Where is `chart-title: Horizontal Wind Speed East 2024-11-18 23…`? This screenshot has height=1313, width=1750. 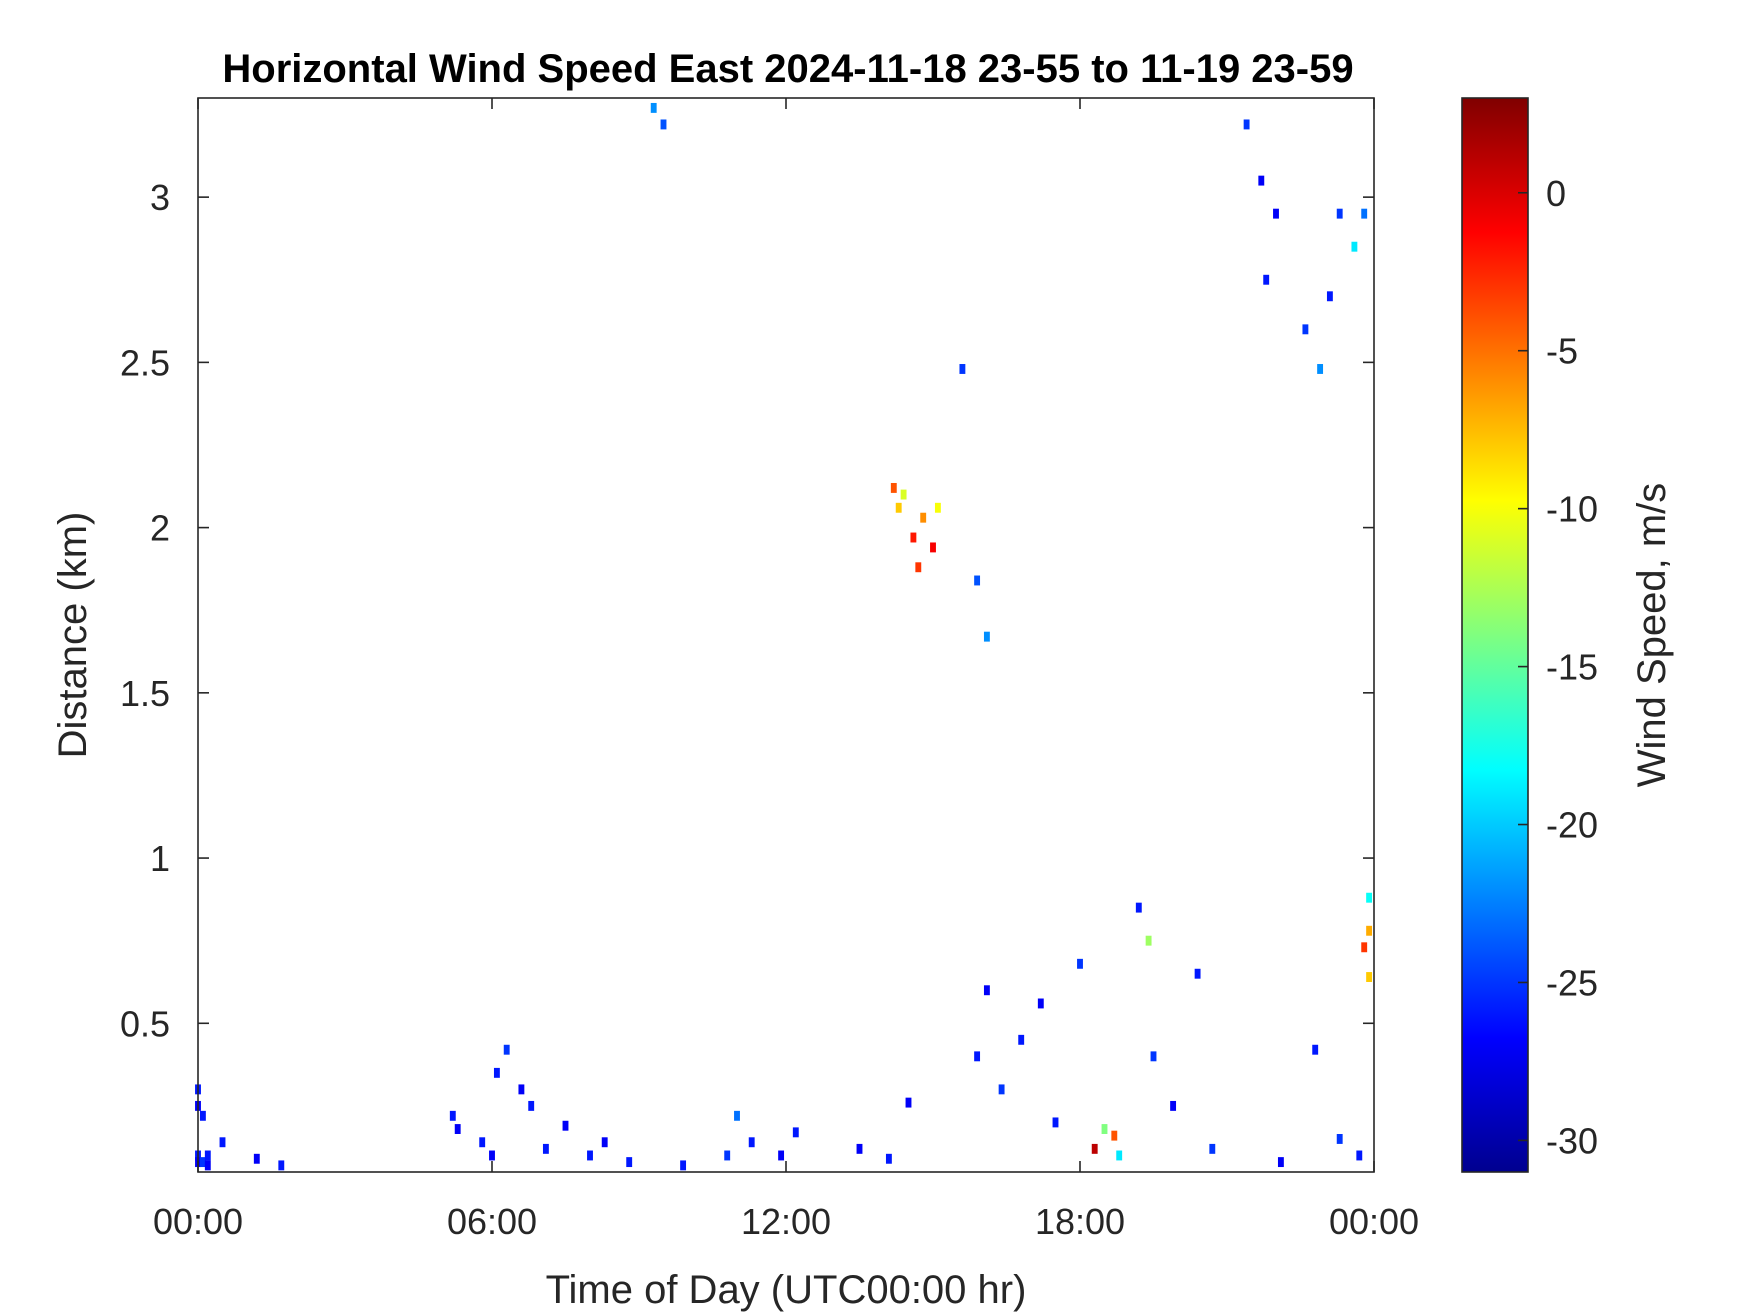
chart-title: Horizontal Wind Speed East 2024-11-18 23… is located at coordinates (787, 69).